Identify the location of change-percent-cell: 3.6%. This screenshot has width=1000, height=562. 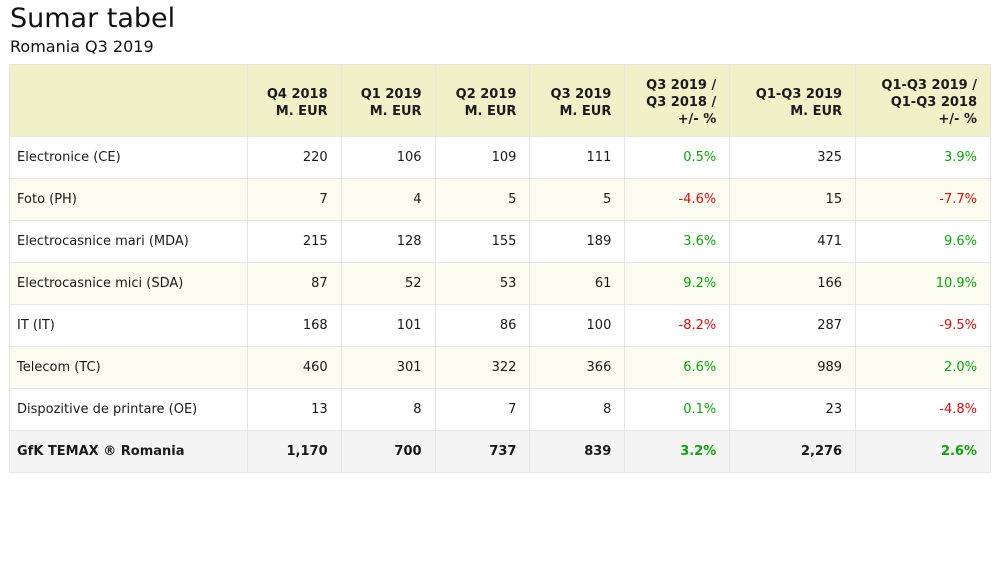
(677, 241).